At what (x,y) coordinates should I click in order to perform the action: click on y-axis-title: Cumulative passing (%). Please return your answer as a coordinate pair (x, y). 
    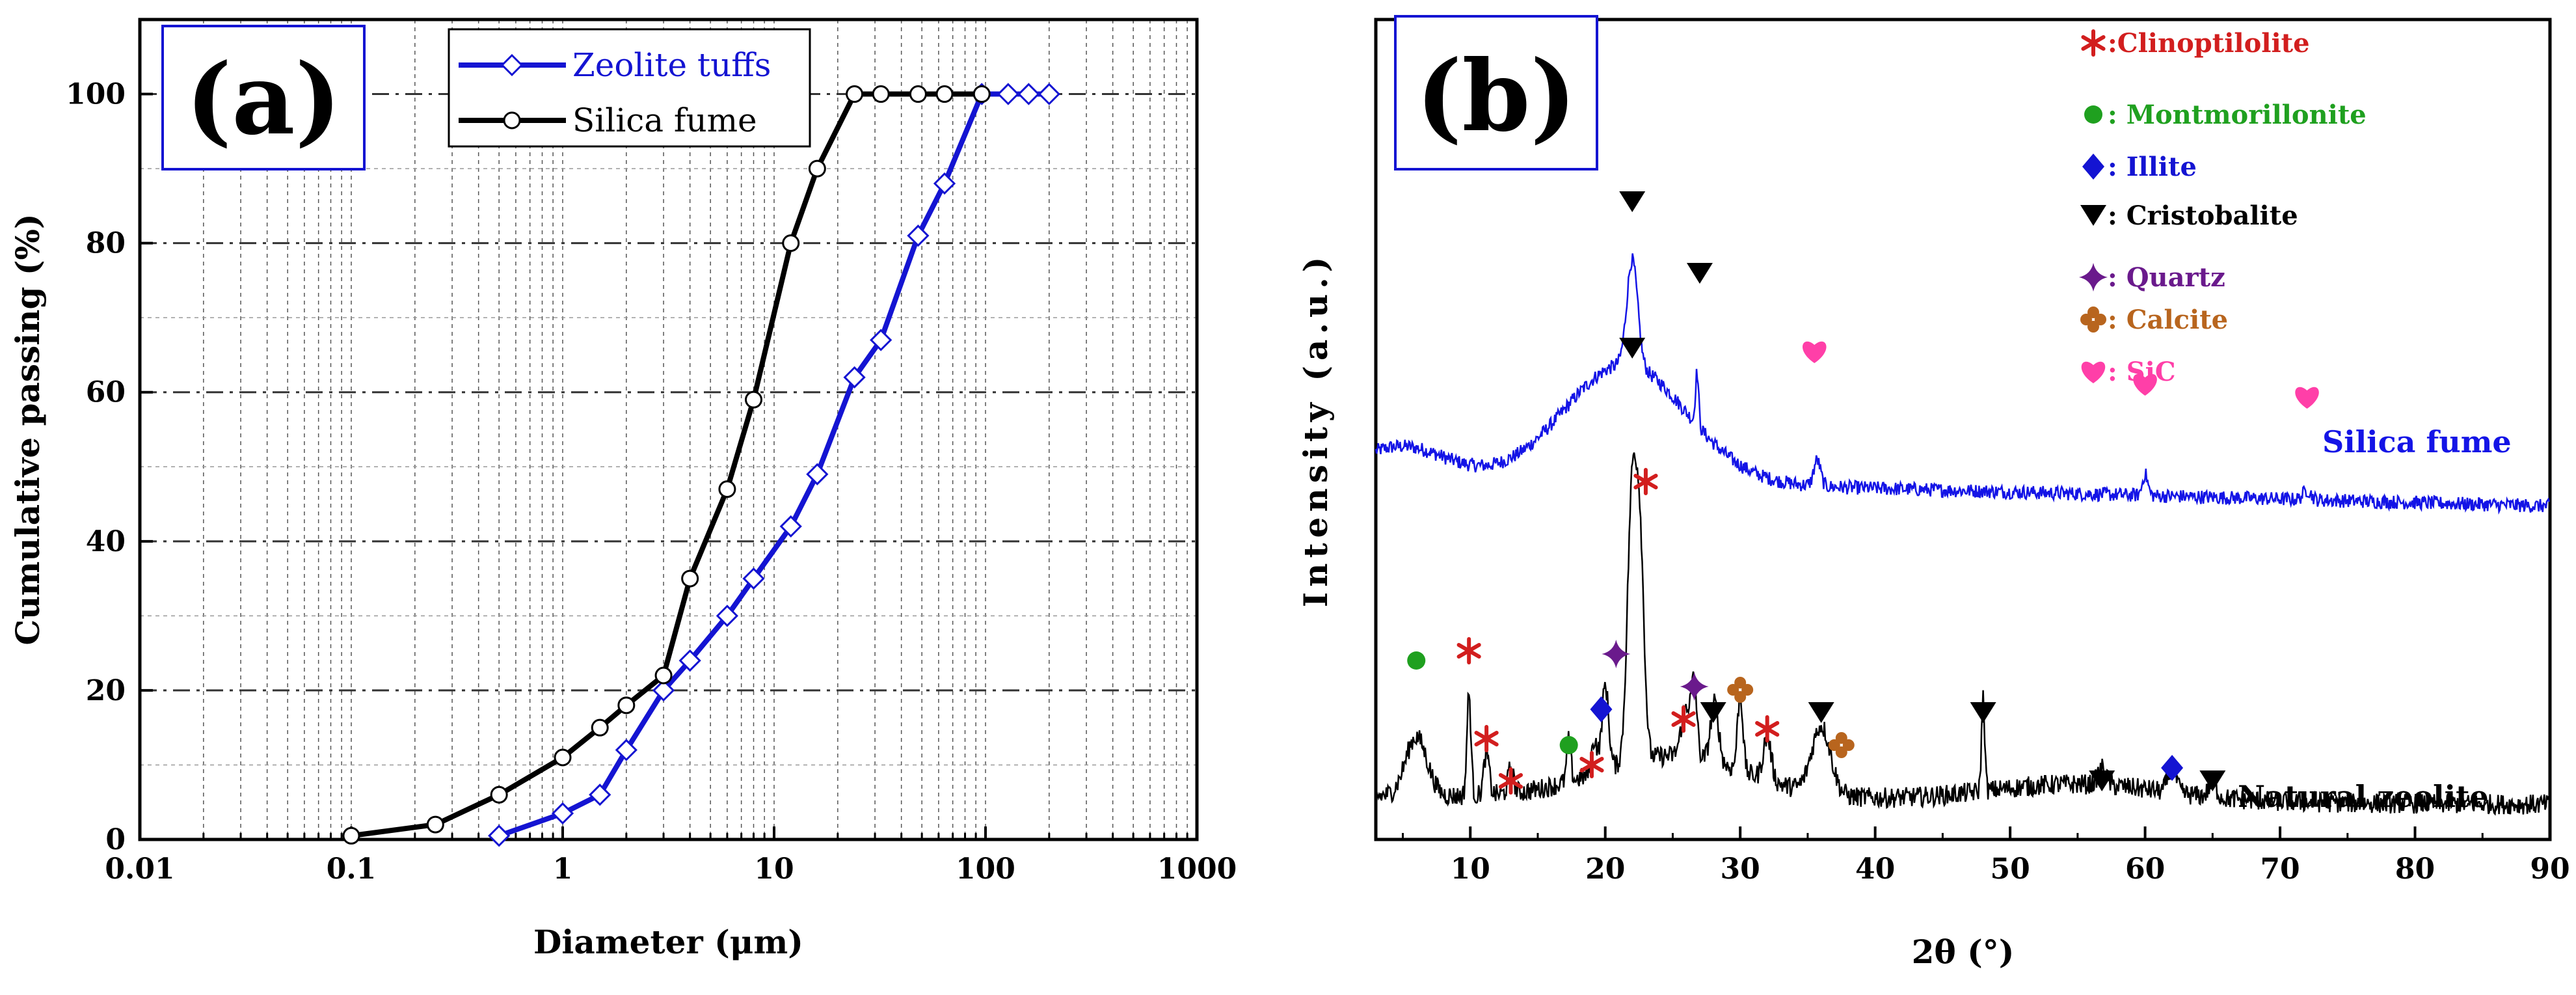
    Looking at the image, I should click on (27, 429).